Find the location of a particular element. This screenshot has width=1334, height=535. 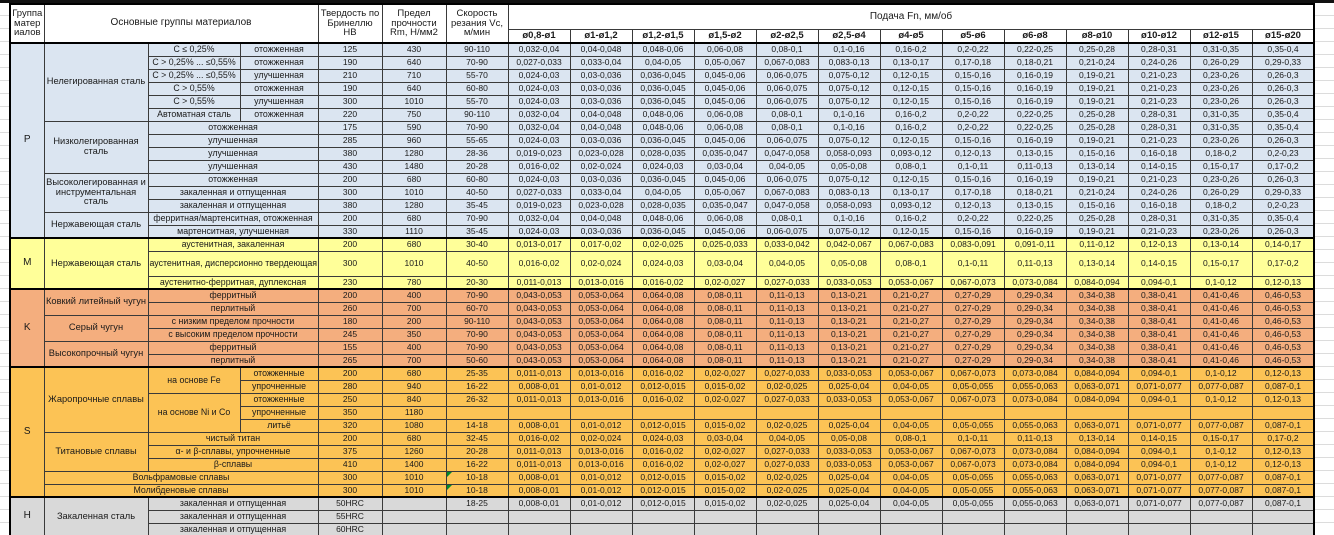

value-cell: 0,46-0,53 is located at coordinates (1283, 360).